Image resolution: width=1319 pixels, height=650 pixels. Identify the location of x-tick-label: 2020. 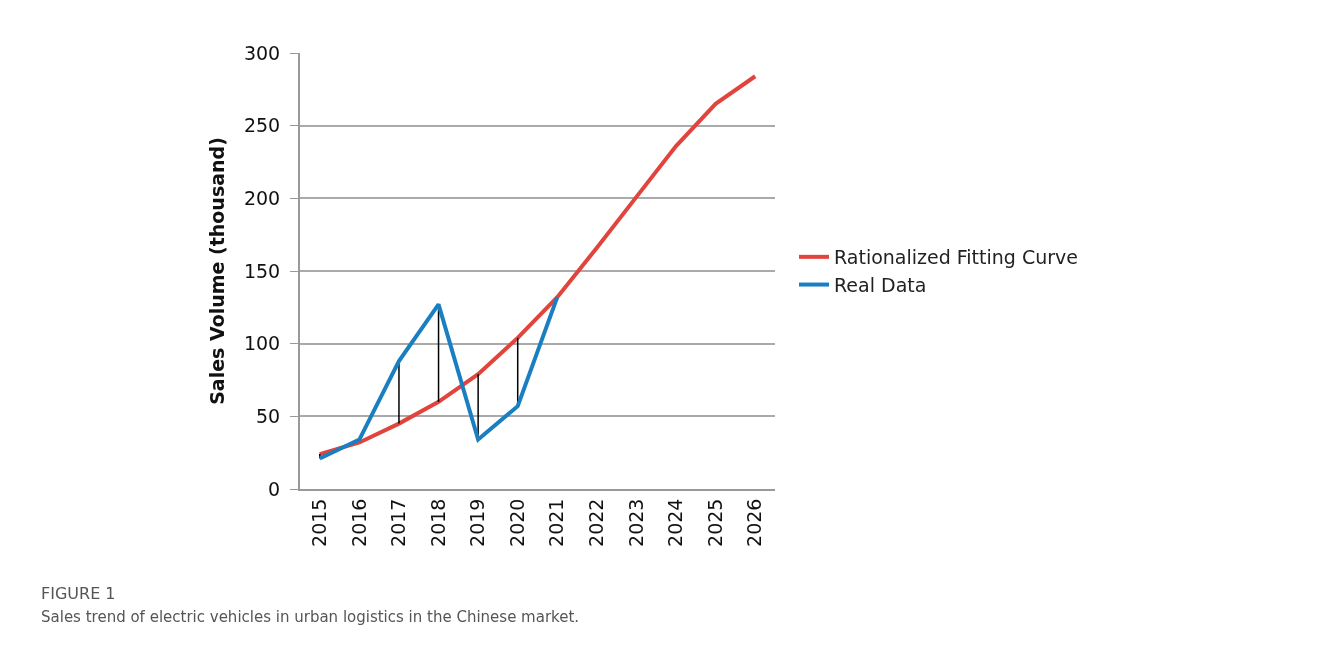
(516, 522).